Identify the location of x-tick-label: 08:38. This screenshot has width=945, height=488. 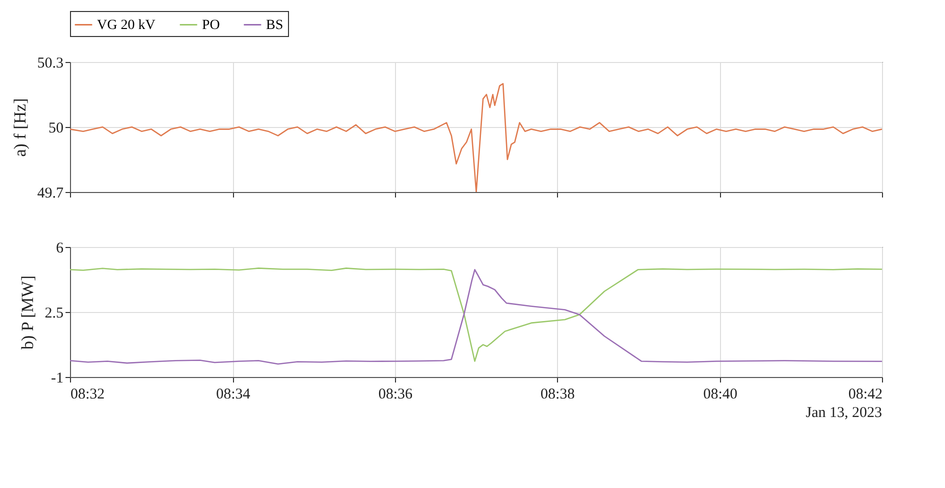
(557, 394).